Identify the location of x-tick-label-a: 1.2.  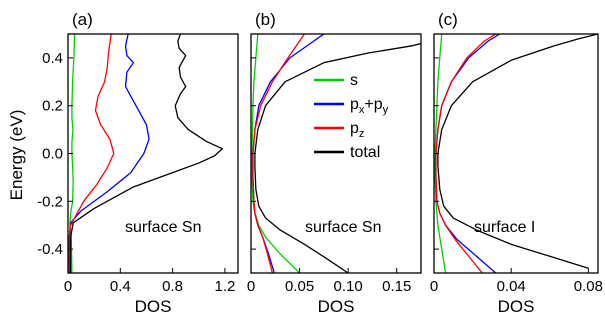
(224, 286).